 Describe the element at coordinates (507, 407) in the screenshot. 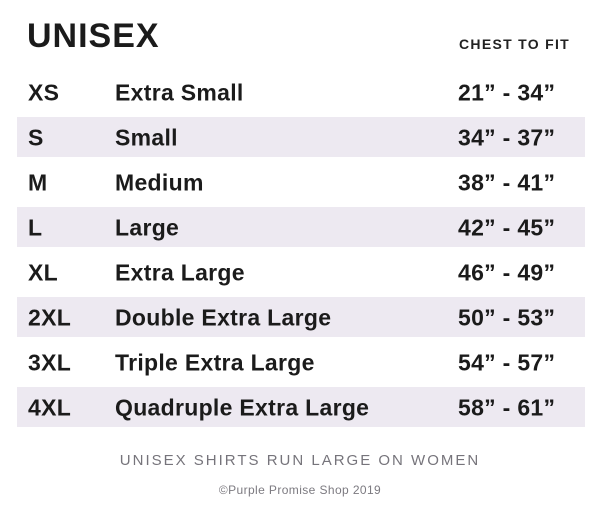

I see `chest-range: 58” - 61”` at that location.